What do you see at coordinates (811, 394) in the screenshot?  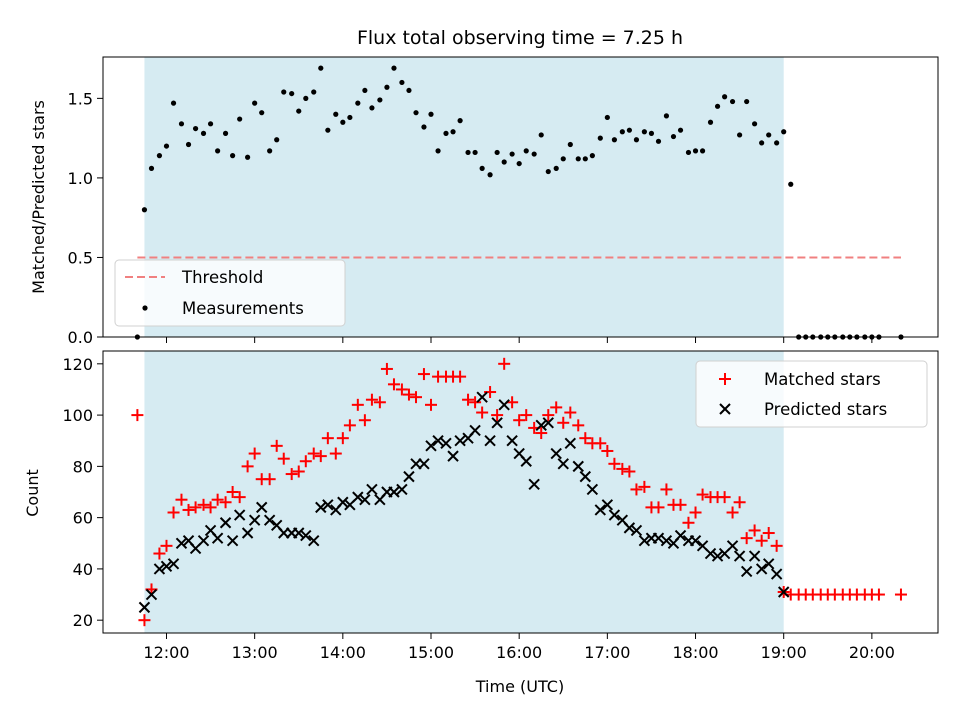 I see `bottom-legend-box` at bounding box center [811, 394].